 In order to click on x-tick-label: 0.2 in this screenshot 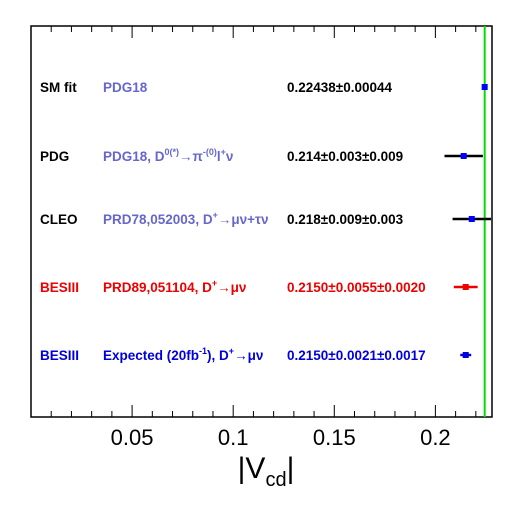, I will do `click(435, 437)`.